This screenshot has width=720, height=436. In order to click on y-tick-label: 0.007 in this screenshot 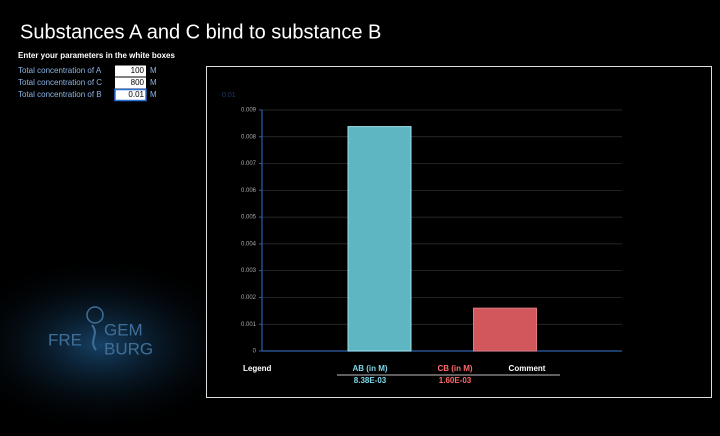, I will do `click(249, 164)`.